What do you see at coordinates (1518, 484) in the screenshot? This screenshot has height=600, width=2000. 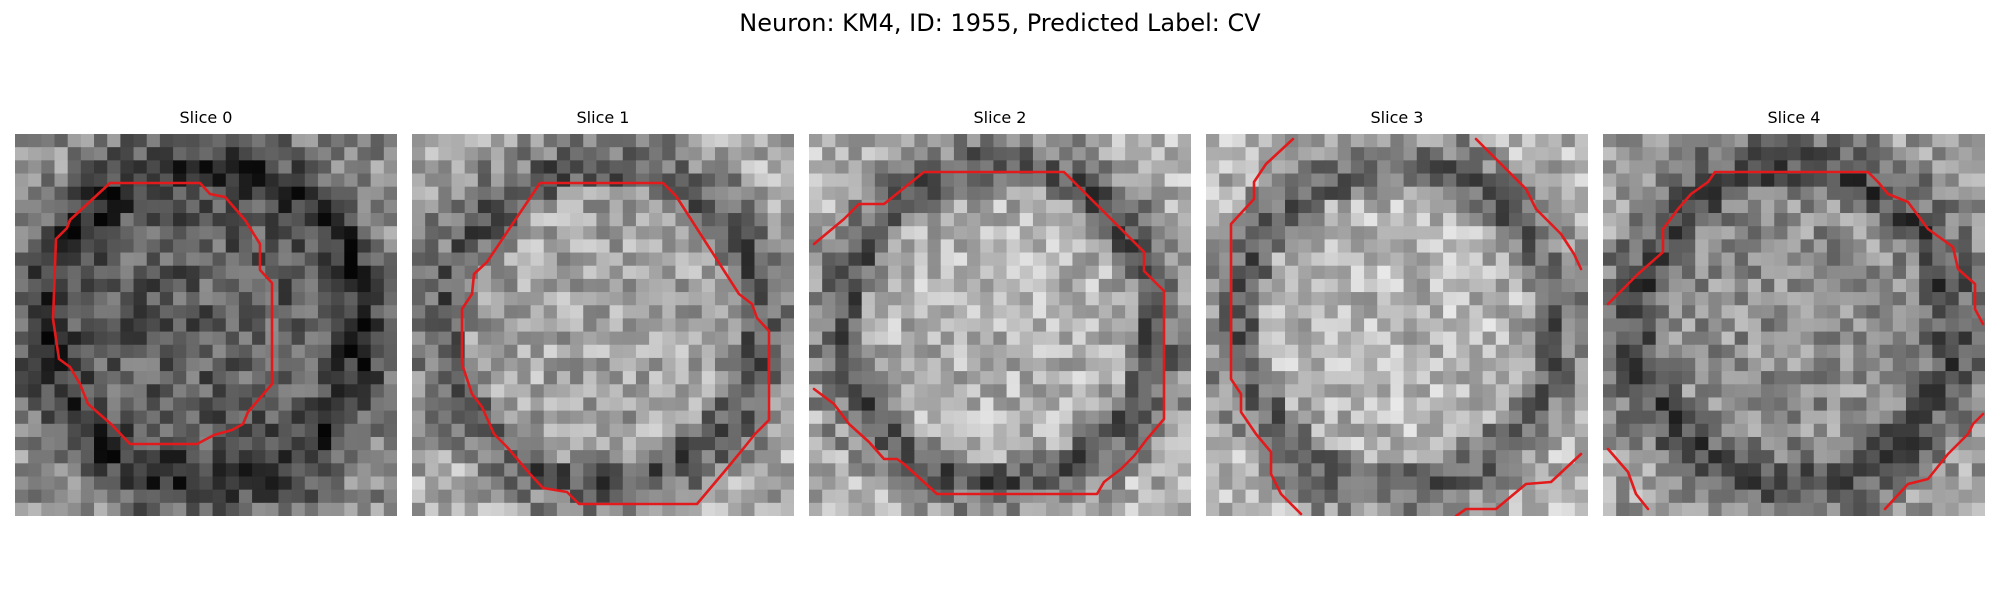 I see `contour-3c` at bounding box center [1518, 484].